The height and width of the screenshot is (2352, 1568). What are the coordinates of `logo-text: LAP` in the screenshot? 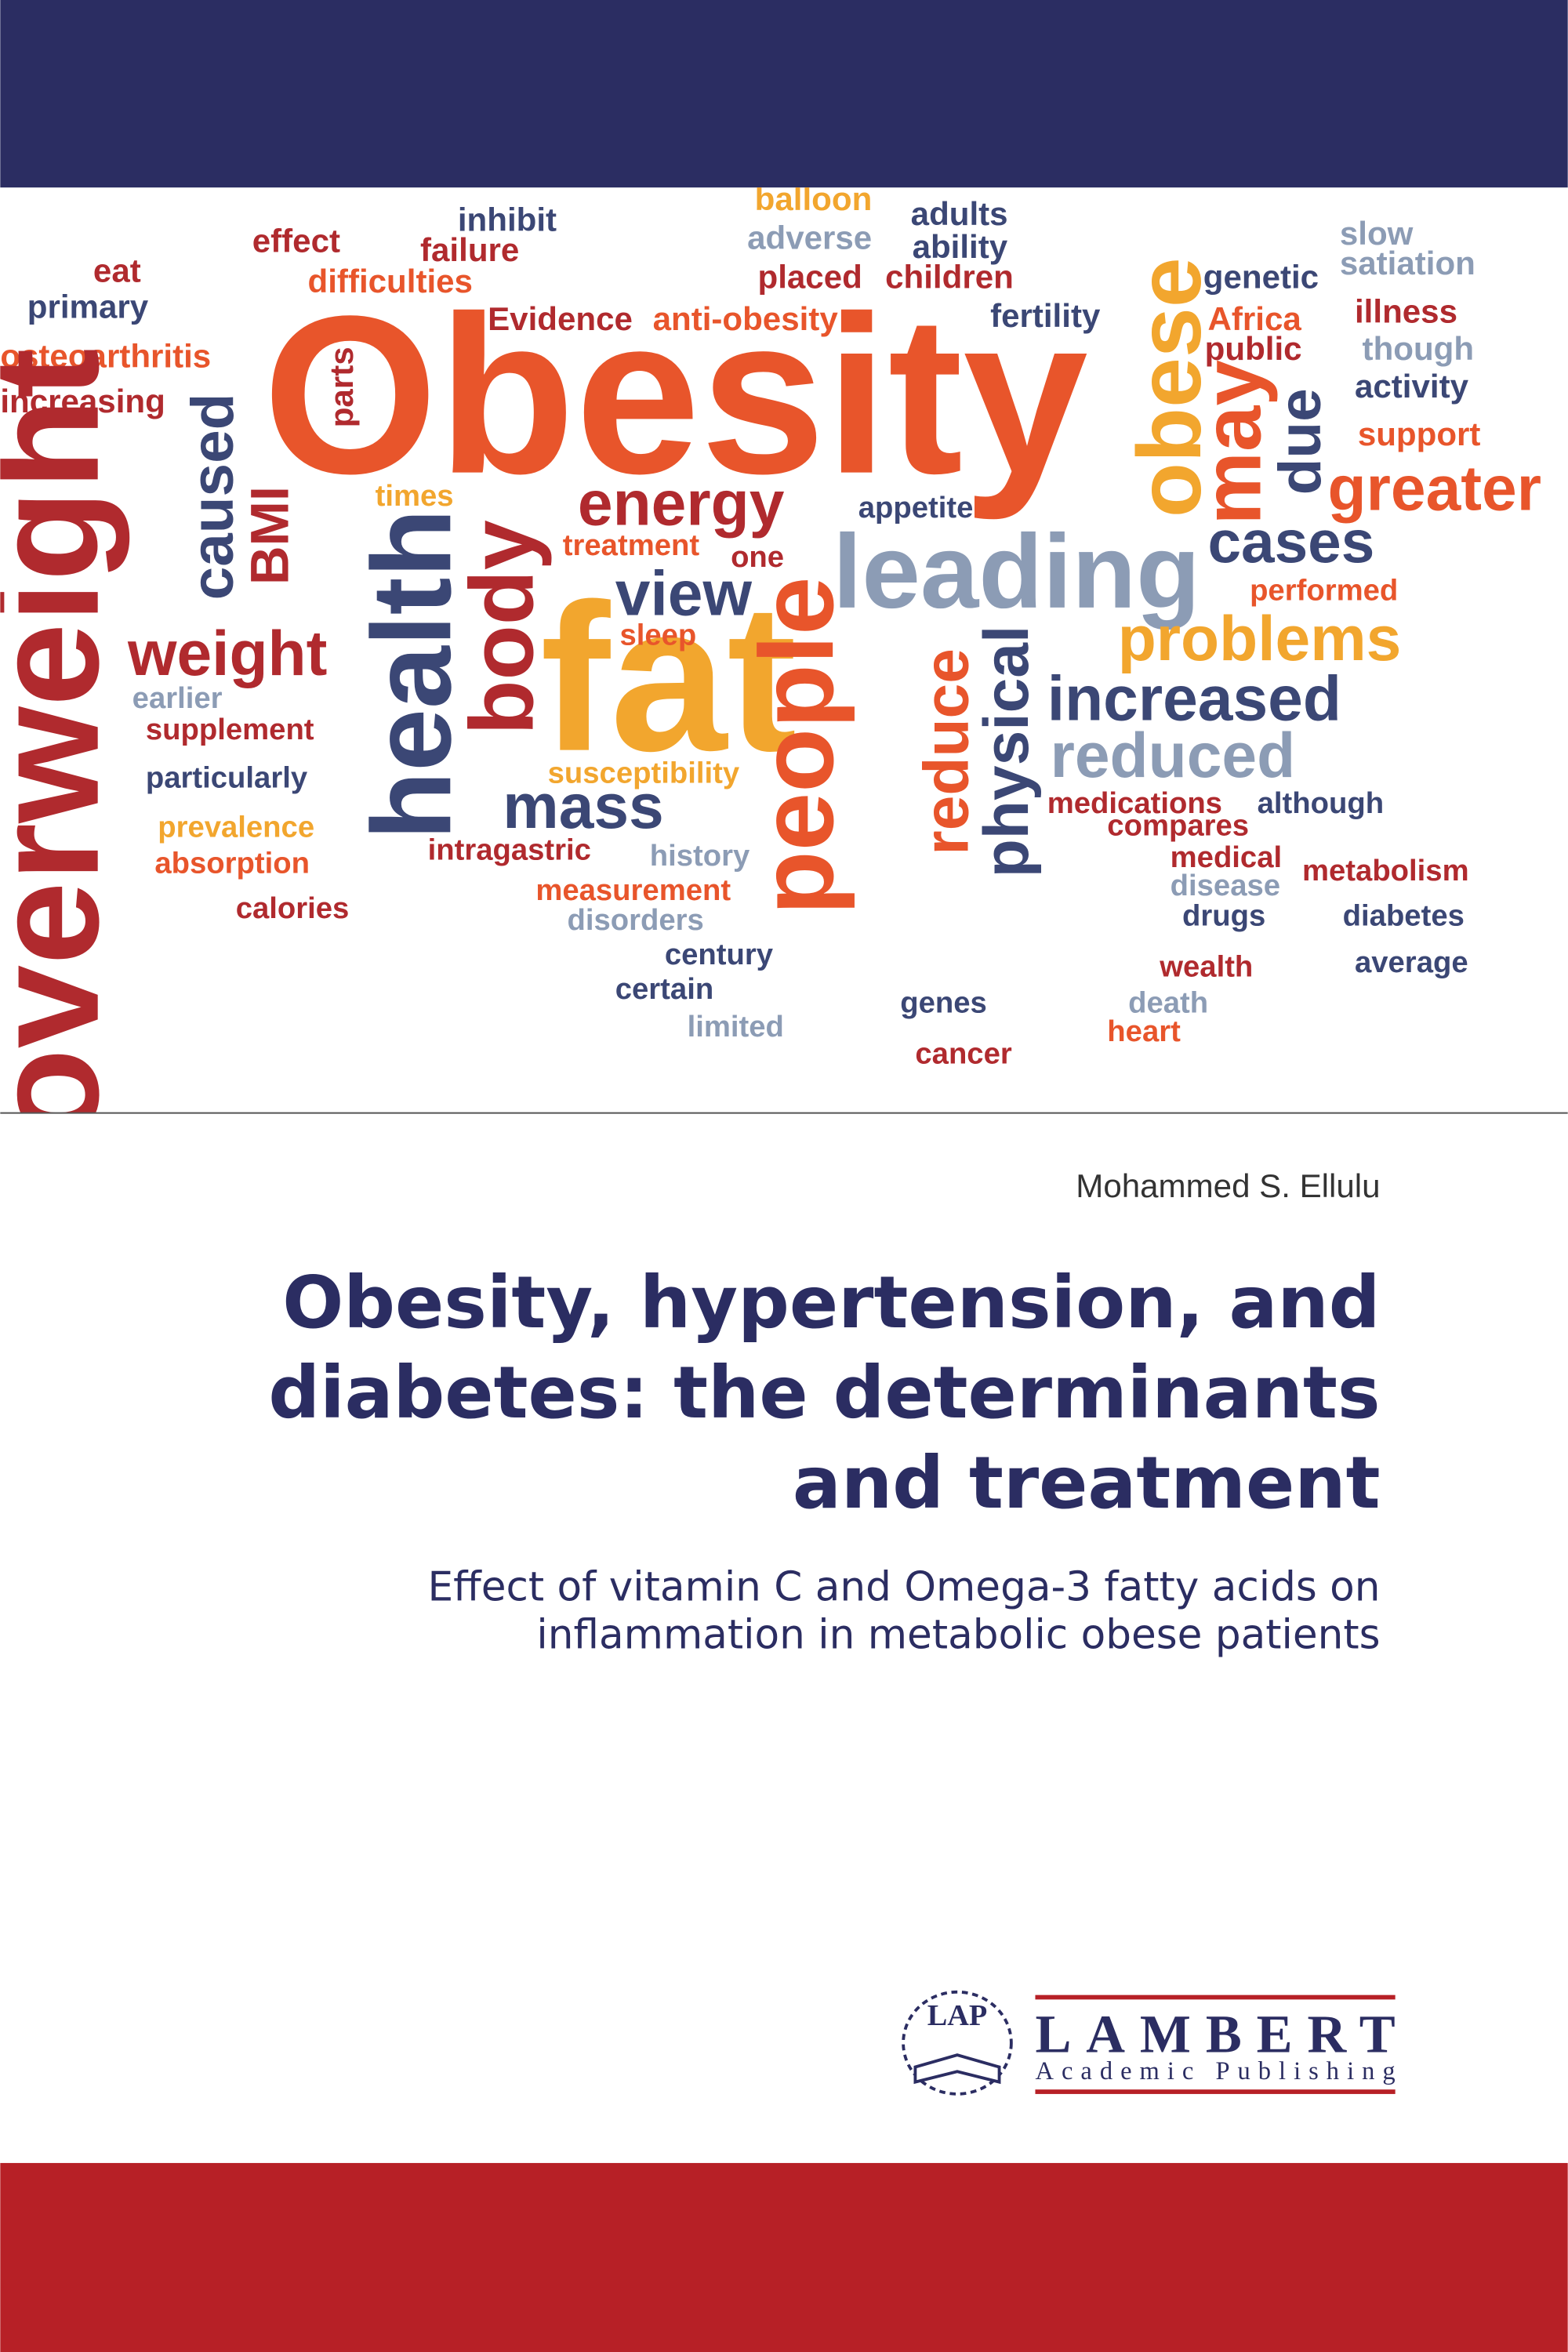 It's located at (957, 2015).